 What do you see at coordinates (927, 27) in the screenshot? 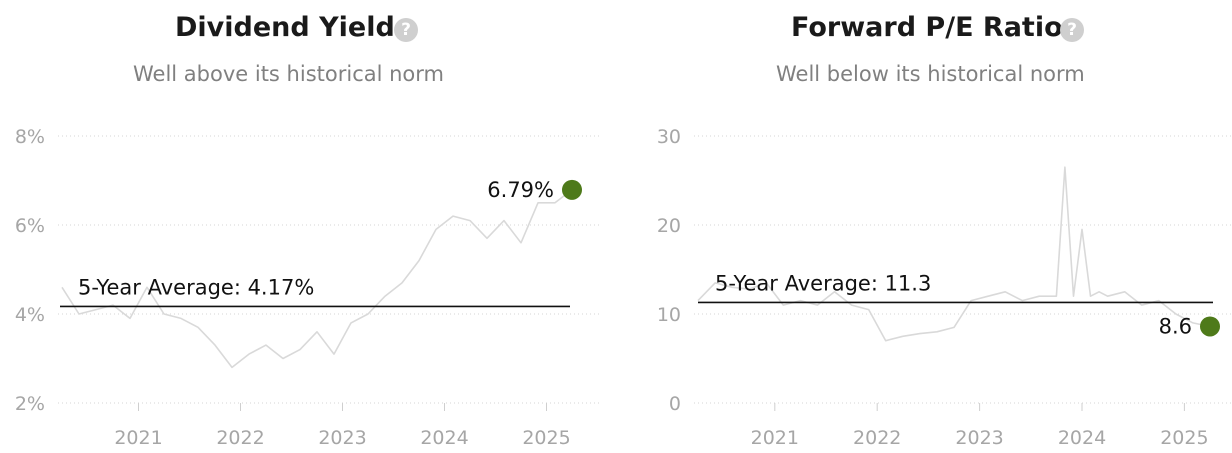
I see `chart-title: Forward P/E Ratio` at bounding box center [927, 27].